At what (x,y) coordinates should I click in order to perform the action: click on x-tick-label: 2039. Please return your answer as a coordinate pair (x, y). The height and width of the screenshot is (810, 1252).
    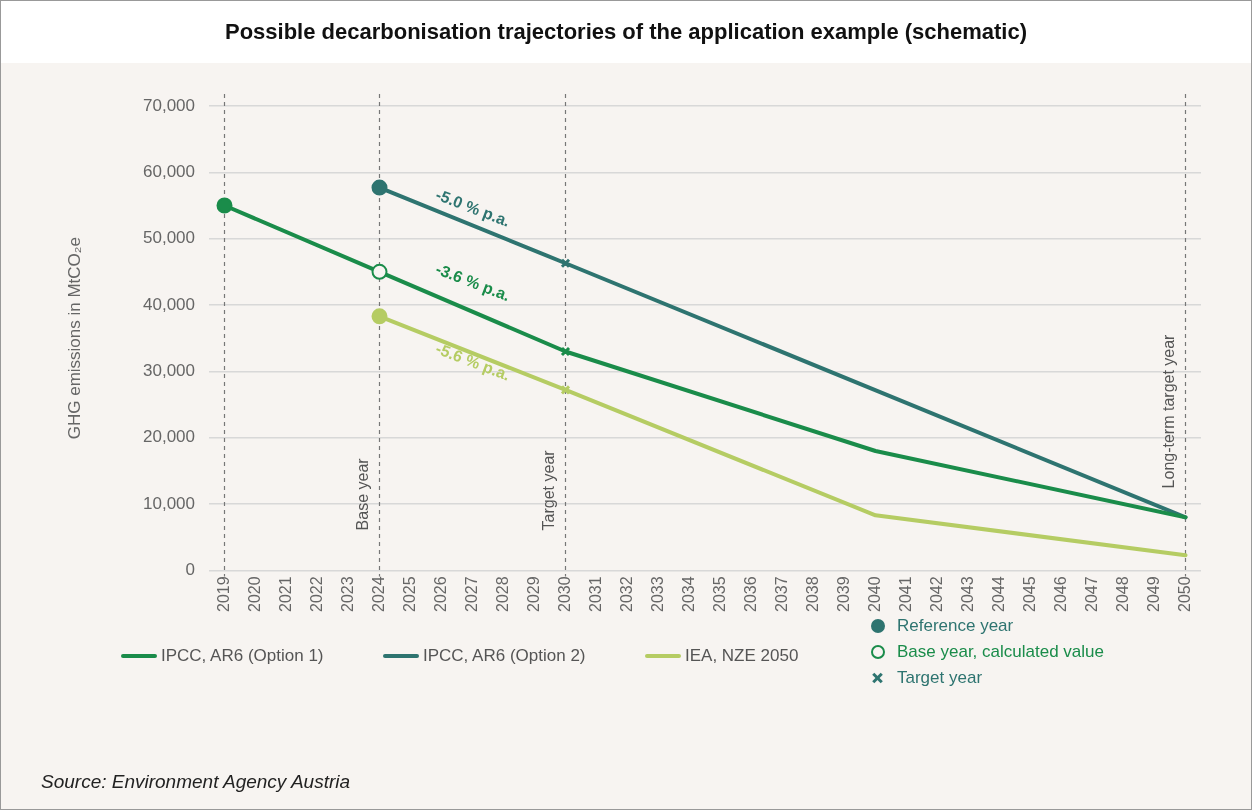
    Looking at the image, I should click on (843, 594).